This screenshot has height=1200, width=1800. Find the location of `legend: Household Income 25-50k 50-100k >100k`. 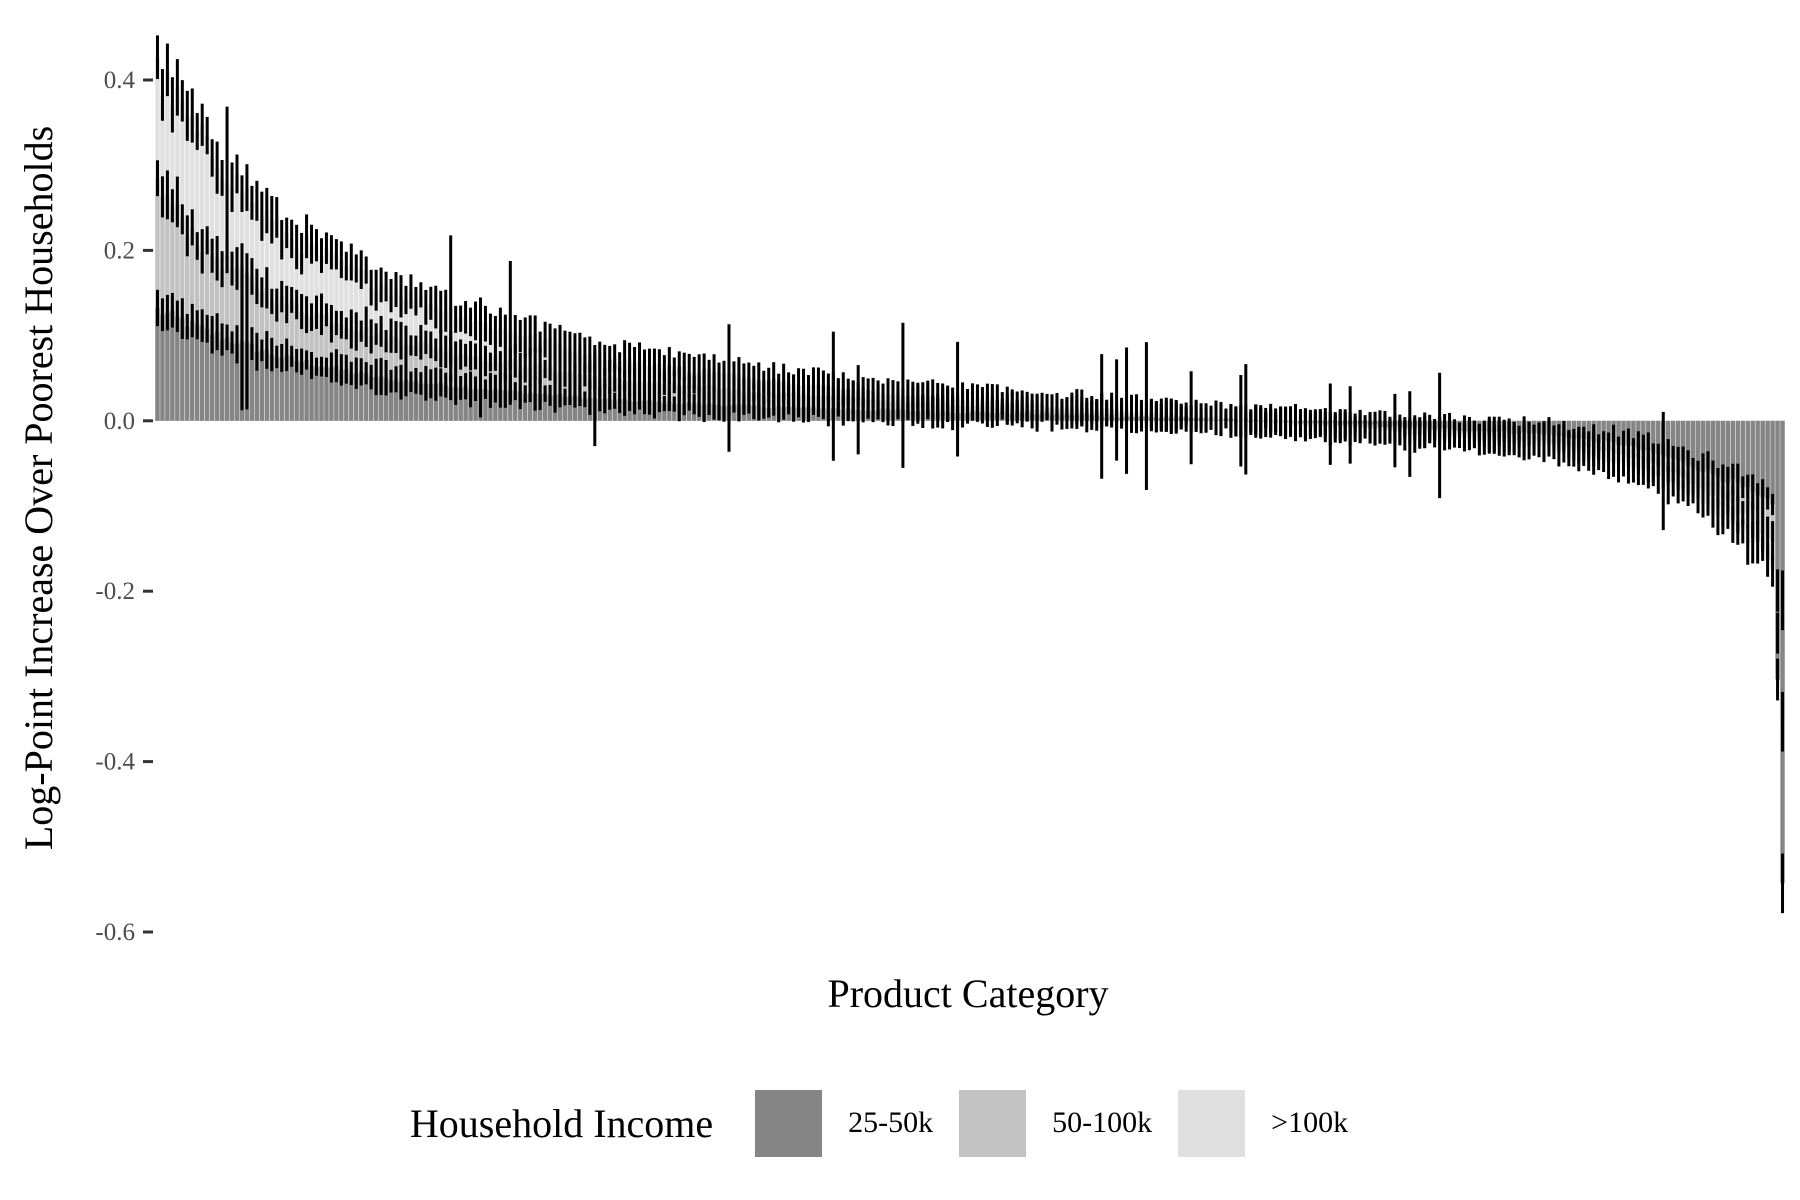

legend: Household Income 25-50k 50-100k >100k is located at coordinates (900, 1123).